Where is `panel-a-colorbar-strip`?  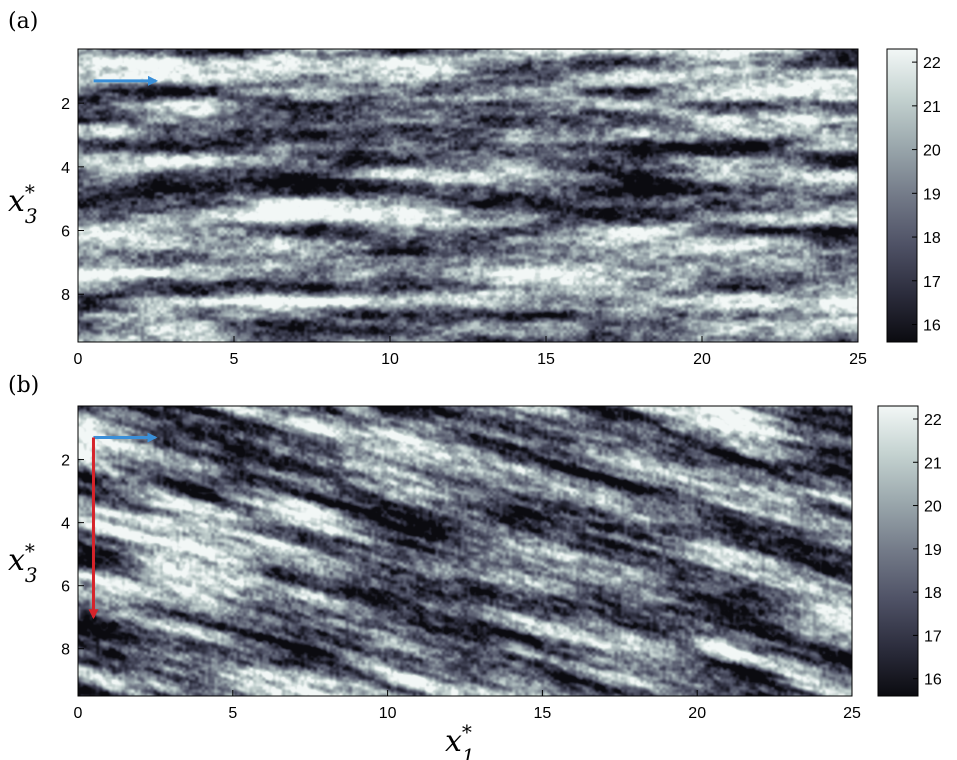 panel-a-colorbar-strip is located at coordinates (902, 195).